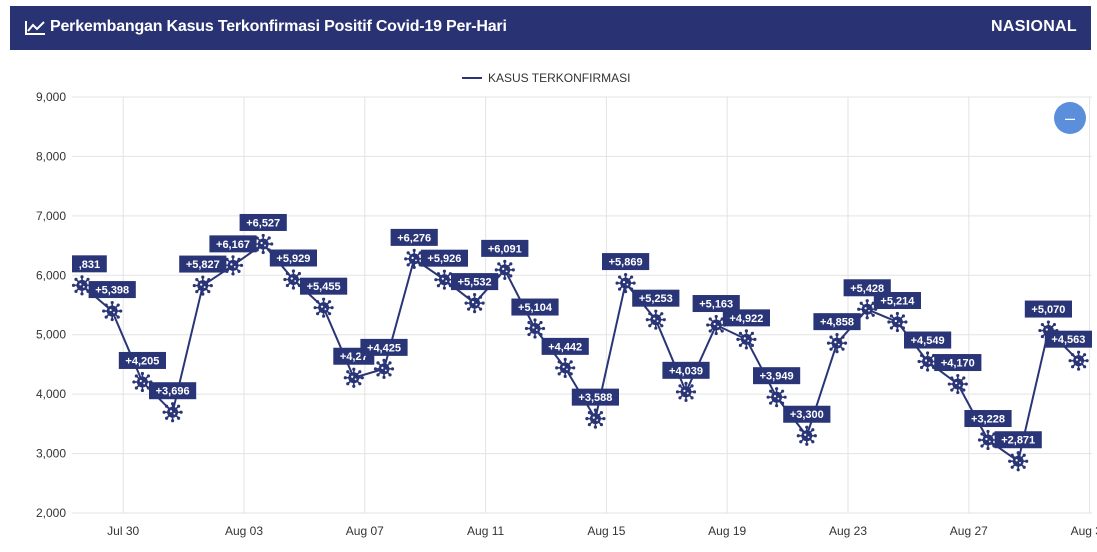 This screenshot has width=1097, height=552. Describe the element at coordinates (244, 531) in the screenshot. I see `x-tick-label: Aug 03` at that location.